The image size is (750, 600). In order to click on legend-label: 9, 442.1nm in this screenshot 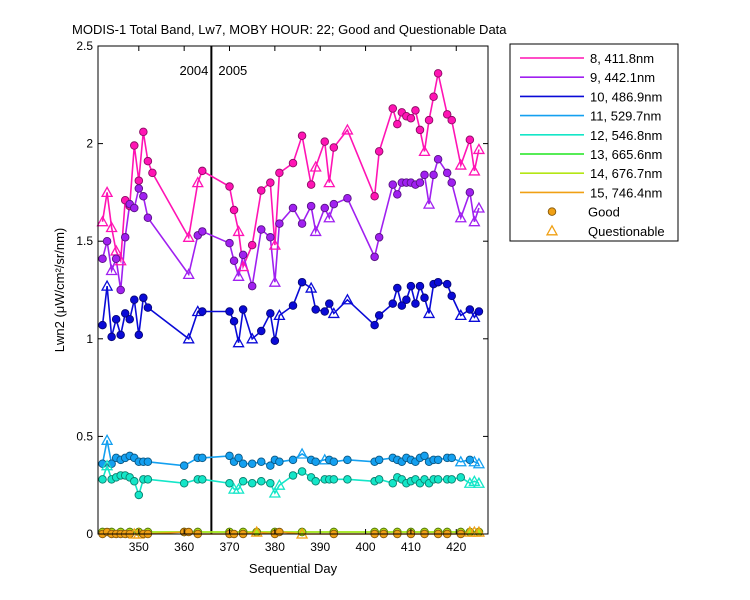, I will do `click(622, 77)`.